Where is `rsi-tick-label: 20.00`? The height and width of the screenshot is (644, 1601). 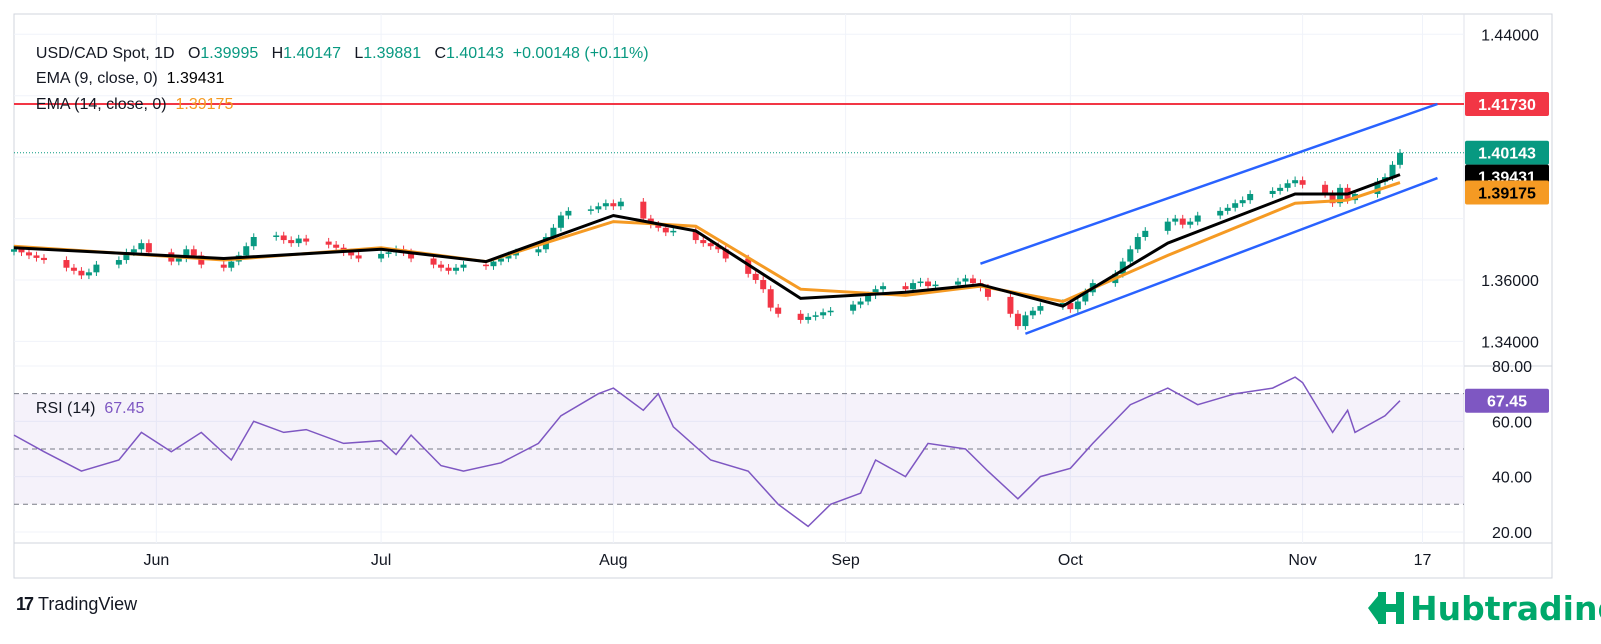
rsi-tick-label: 20.00 is located at coordinates (1512, 533).